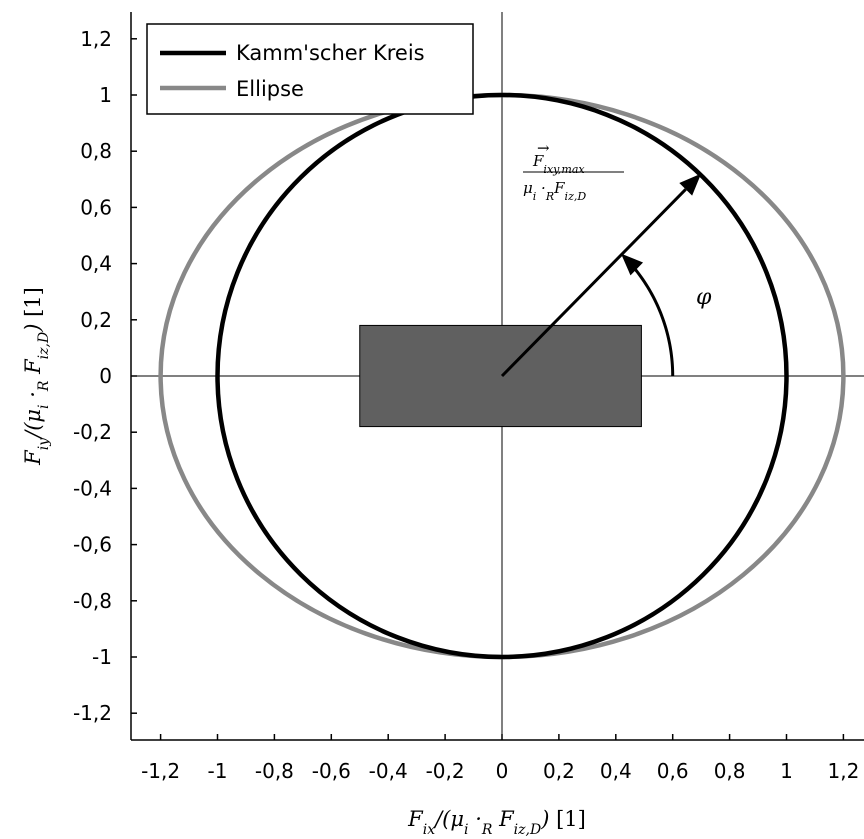  I want to click on y-ticks: 1,2 1 0,8 0,6 0,4 0,2 0 -0,2 -0,4 -0,6 -0,8 -1 -1,2, so click(105, 376).